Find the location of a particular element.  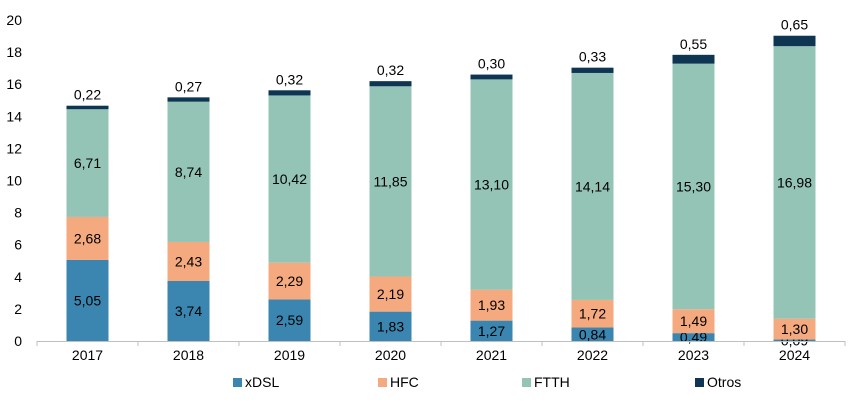

legend-swatch-hfc is located at coordinates (382, 382).